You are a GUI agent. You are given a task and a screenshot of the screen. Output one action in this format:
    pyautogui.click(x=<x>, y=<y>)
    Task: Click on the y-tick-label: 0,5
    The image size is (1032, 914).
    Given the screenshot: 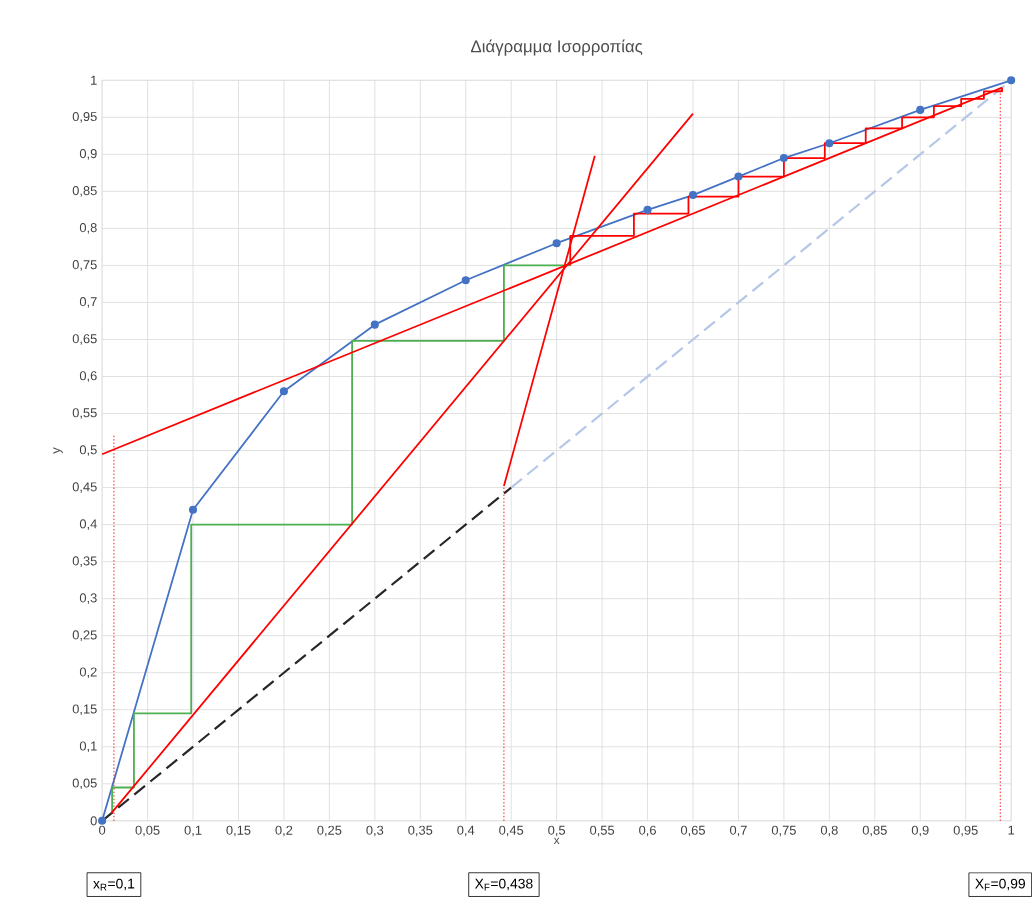 What is the action you would take?
    pyautogui.click(x=88, y=450)
    